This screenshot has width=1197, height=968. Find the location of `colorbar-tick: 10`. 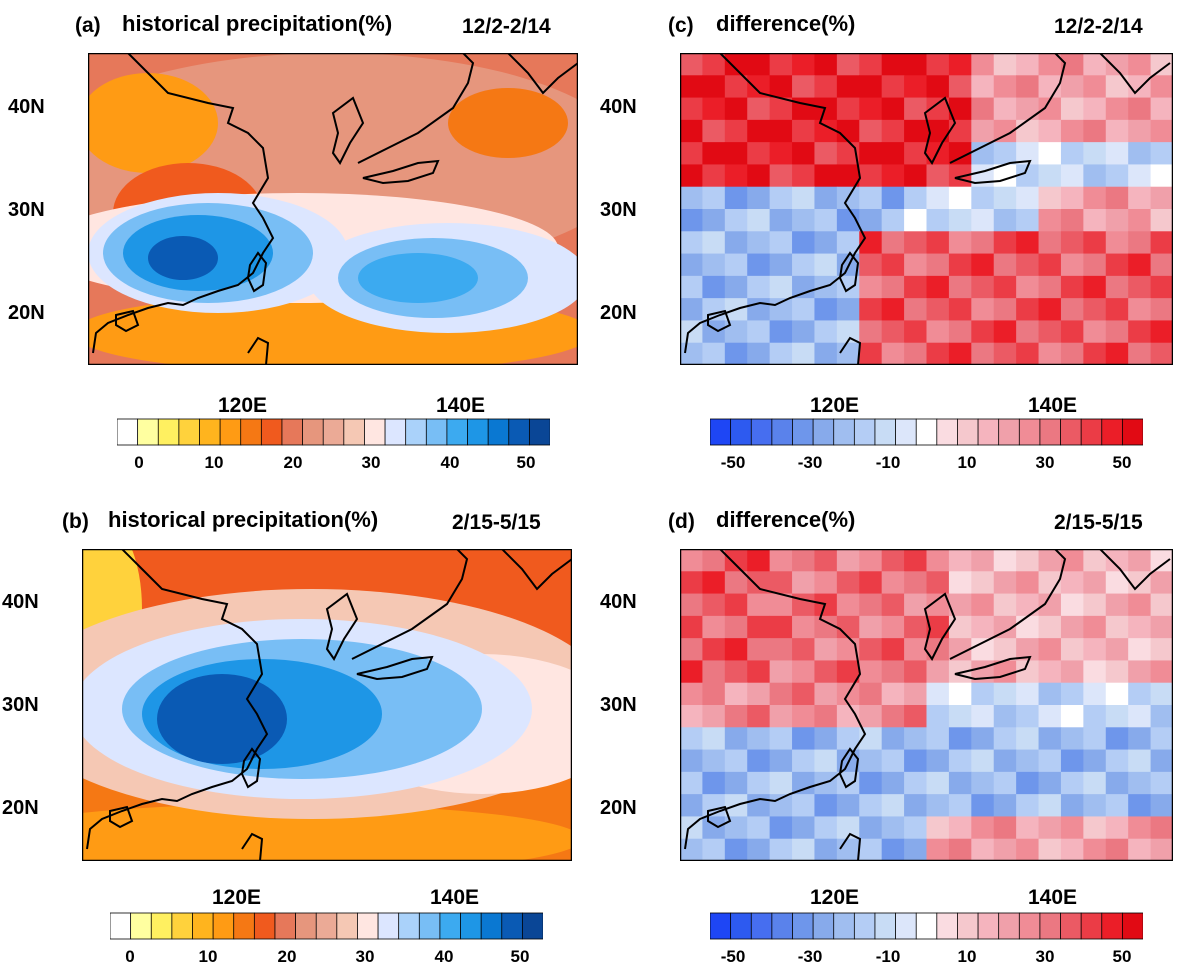

colorbar-tick: 10 is located at coordinates (208, 956).